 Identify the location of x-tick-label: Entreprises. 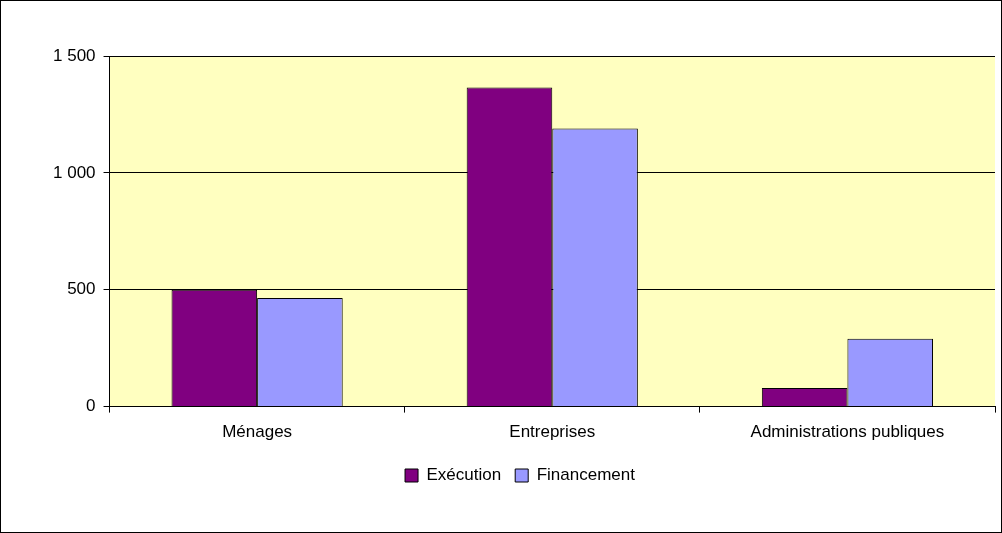
(552, 432).